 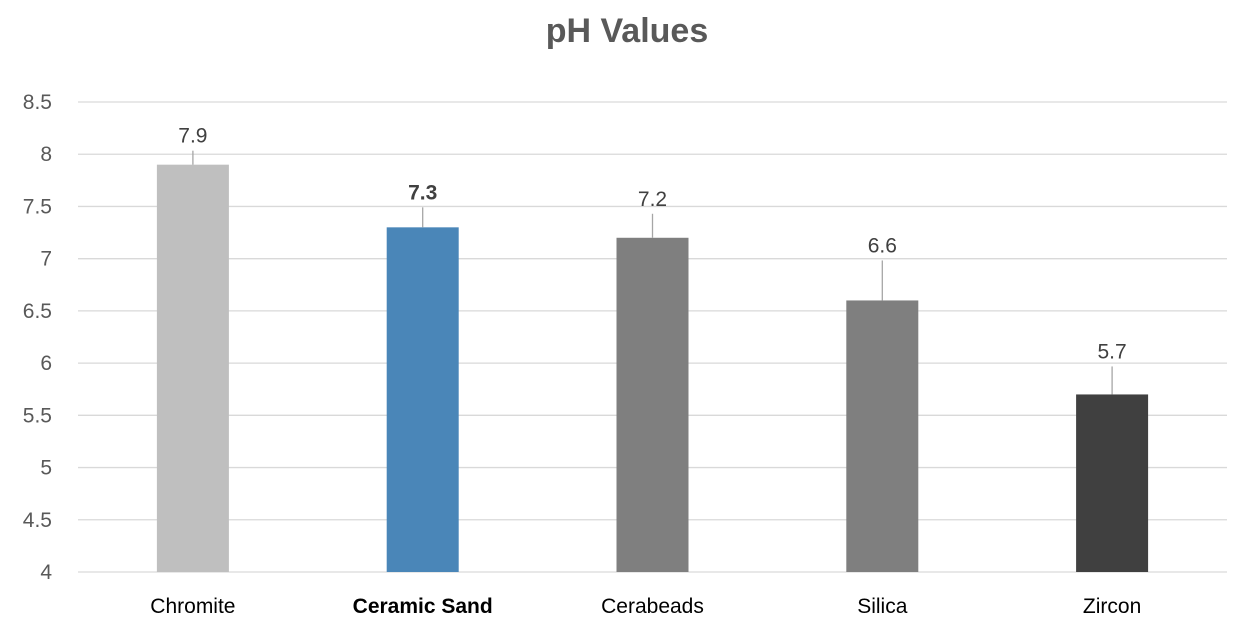 What do you see at coordinates (422, 192) in the screenshot?
I see `data-label: 7.3` at bounding box center [422, 192].